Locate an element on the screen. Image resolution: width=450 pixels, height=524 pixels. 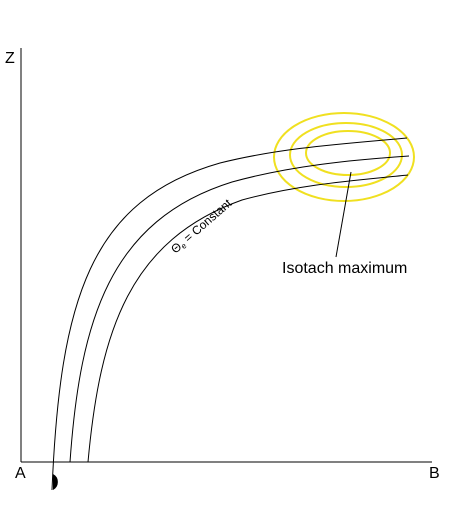
isotach-ring-middle is located at coordinates (346, 155).